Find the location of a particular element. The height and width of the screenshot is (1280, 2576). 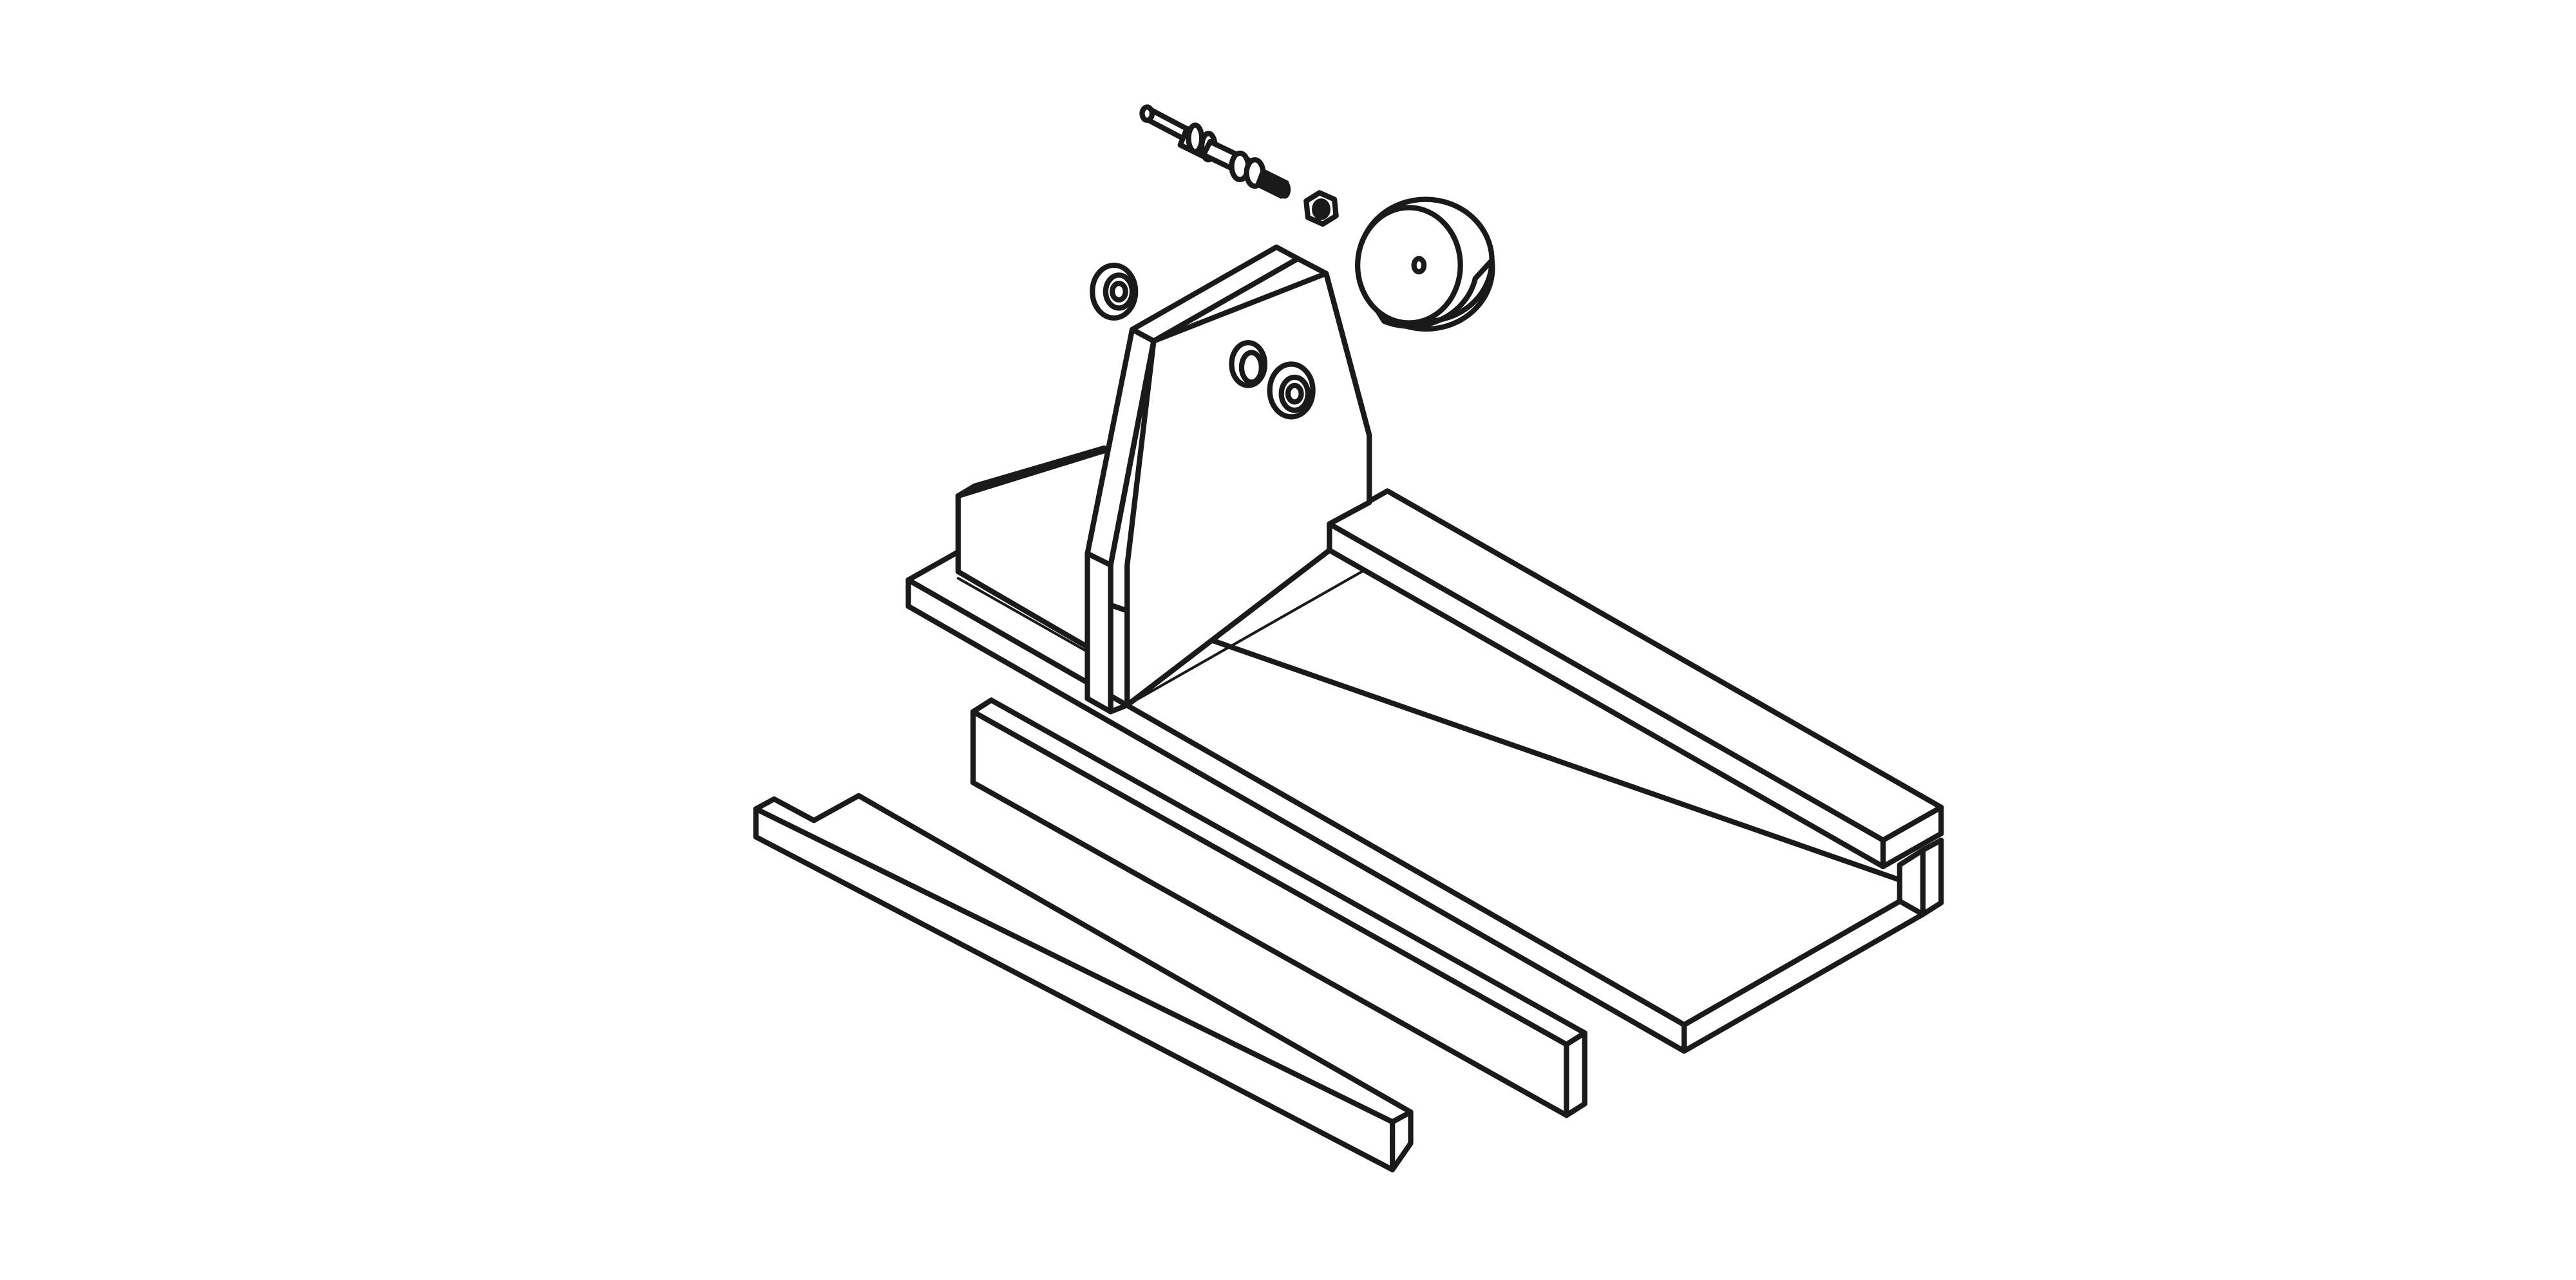

upright-support is located at coordinates (1228, 479).